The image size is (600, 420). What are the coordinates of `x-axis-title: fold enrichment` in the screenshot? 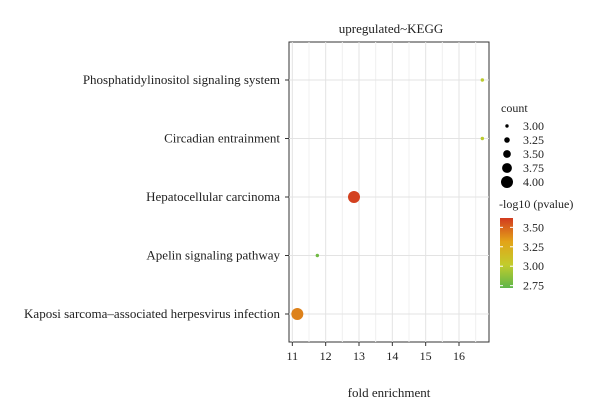 It's located at (389, 392).